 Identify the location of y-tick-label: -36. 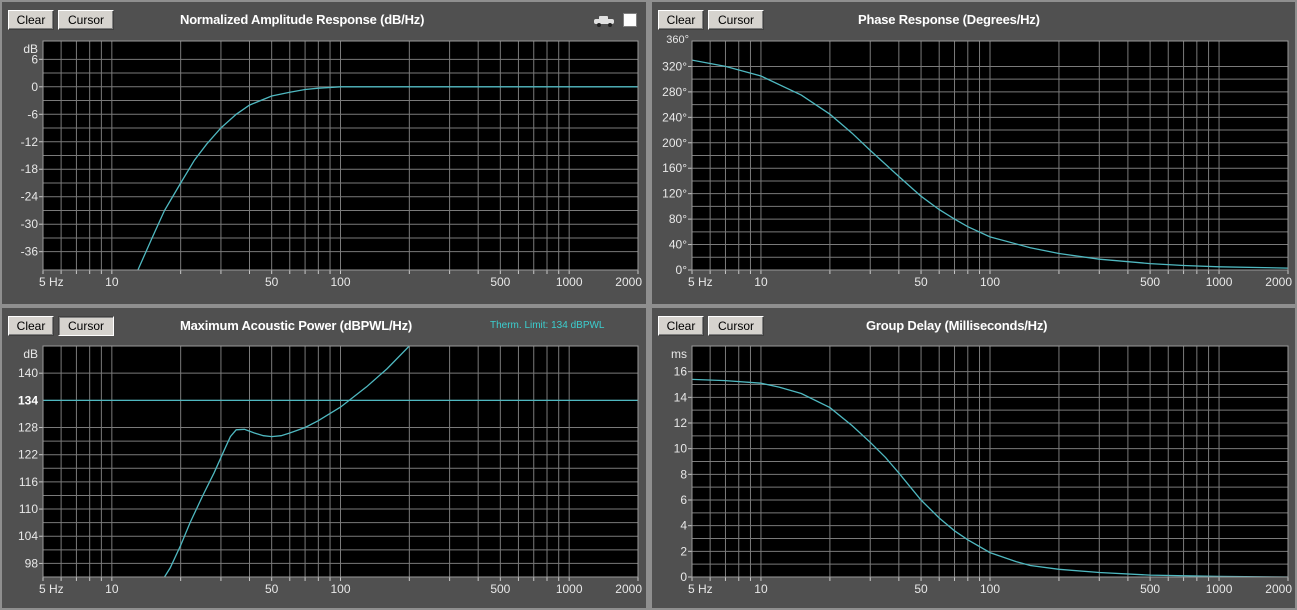
(30, 252).